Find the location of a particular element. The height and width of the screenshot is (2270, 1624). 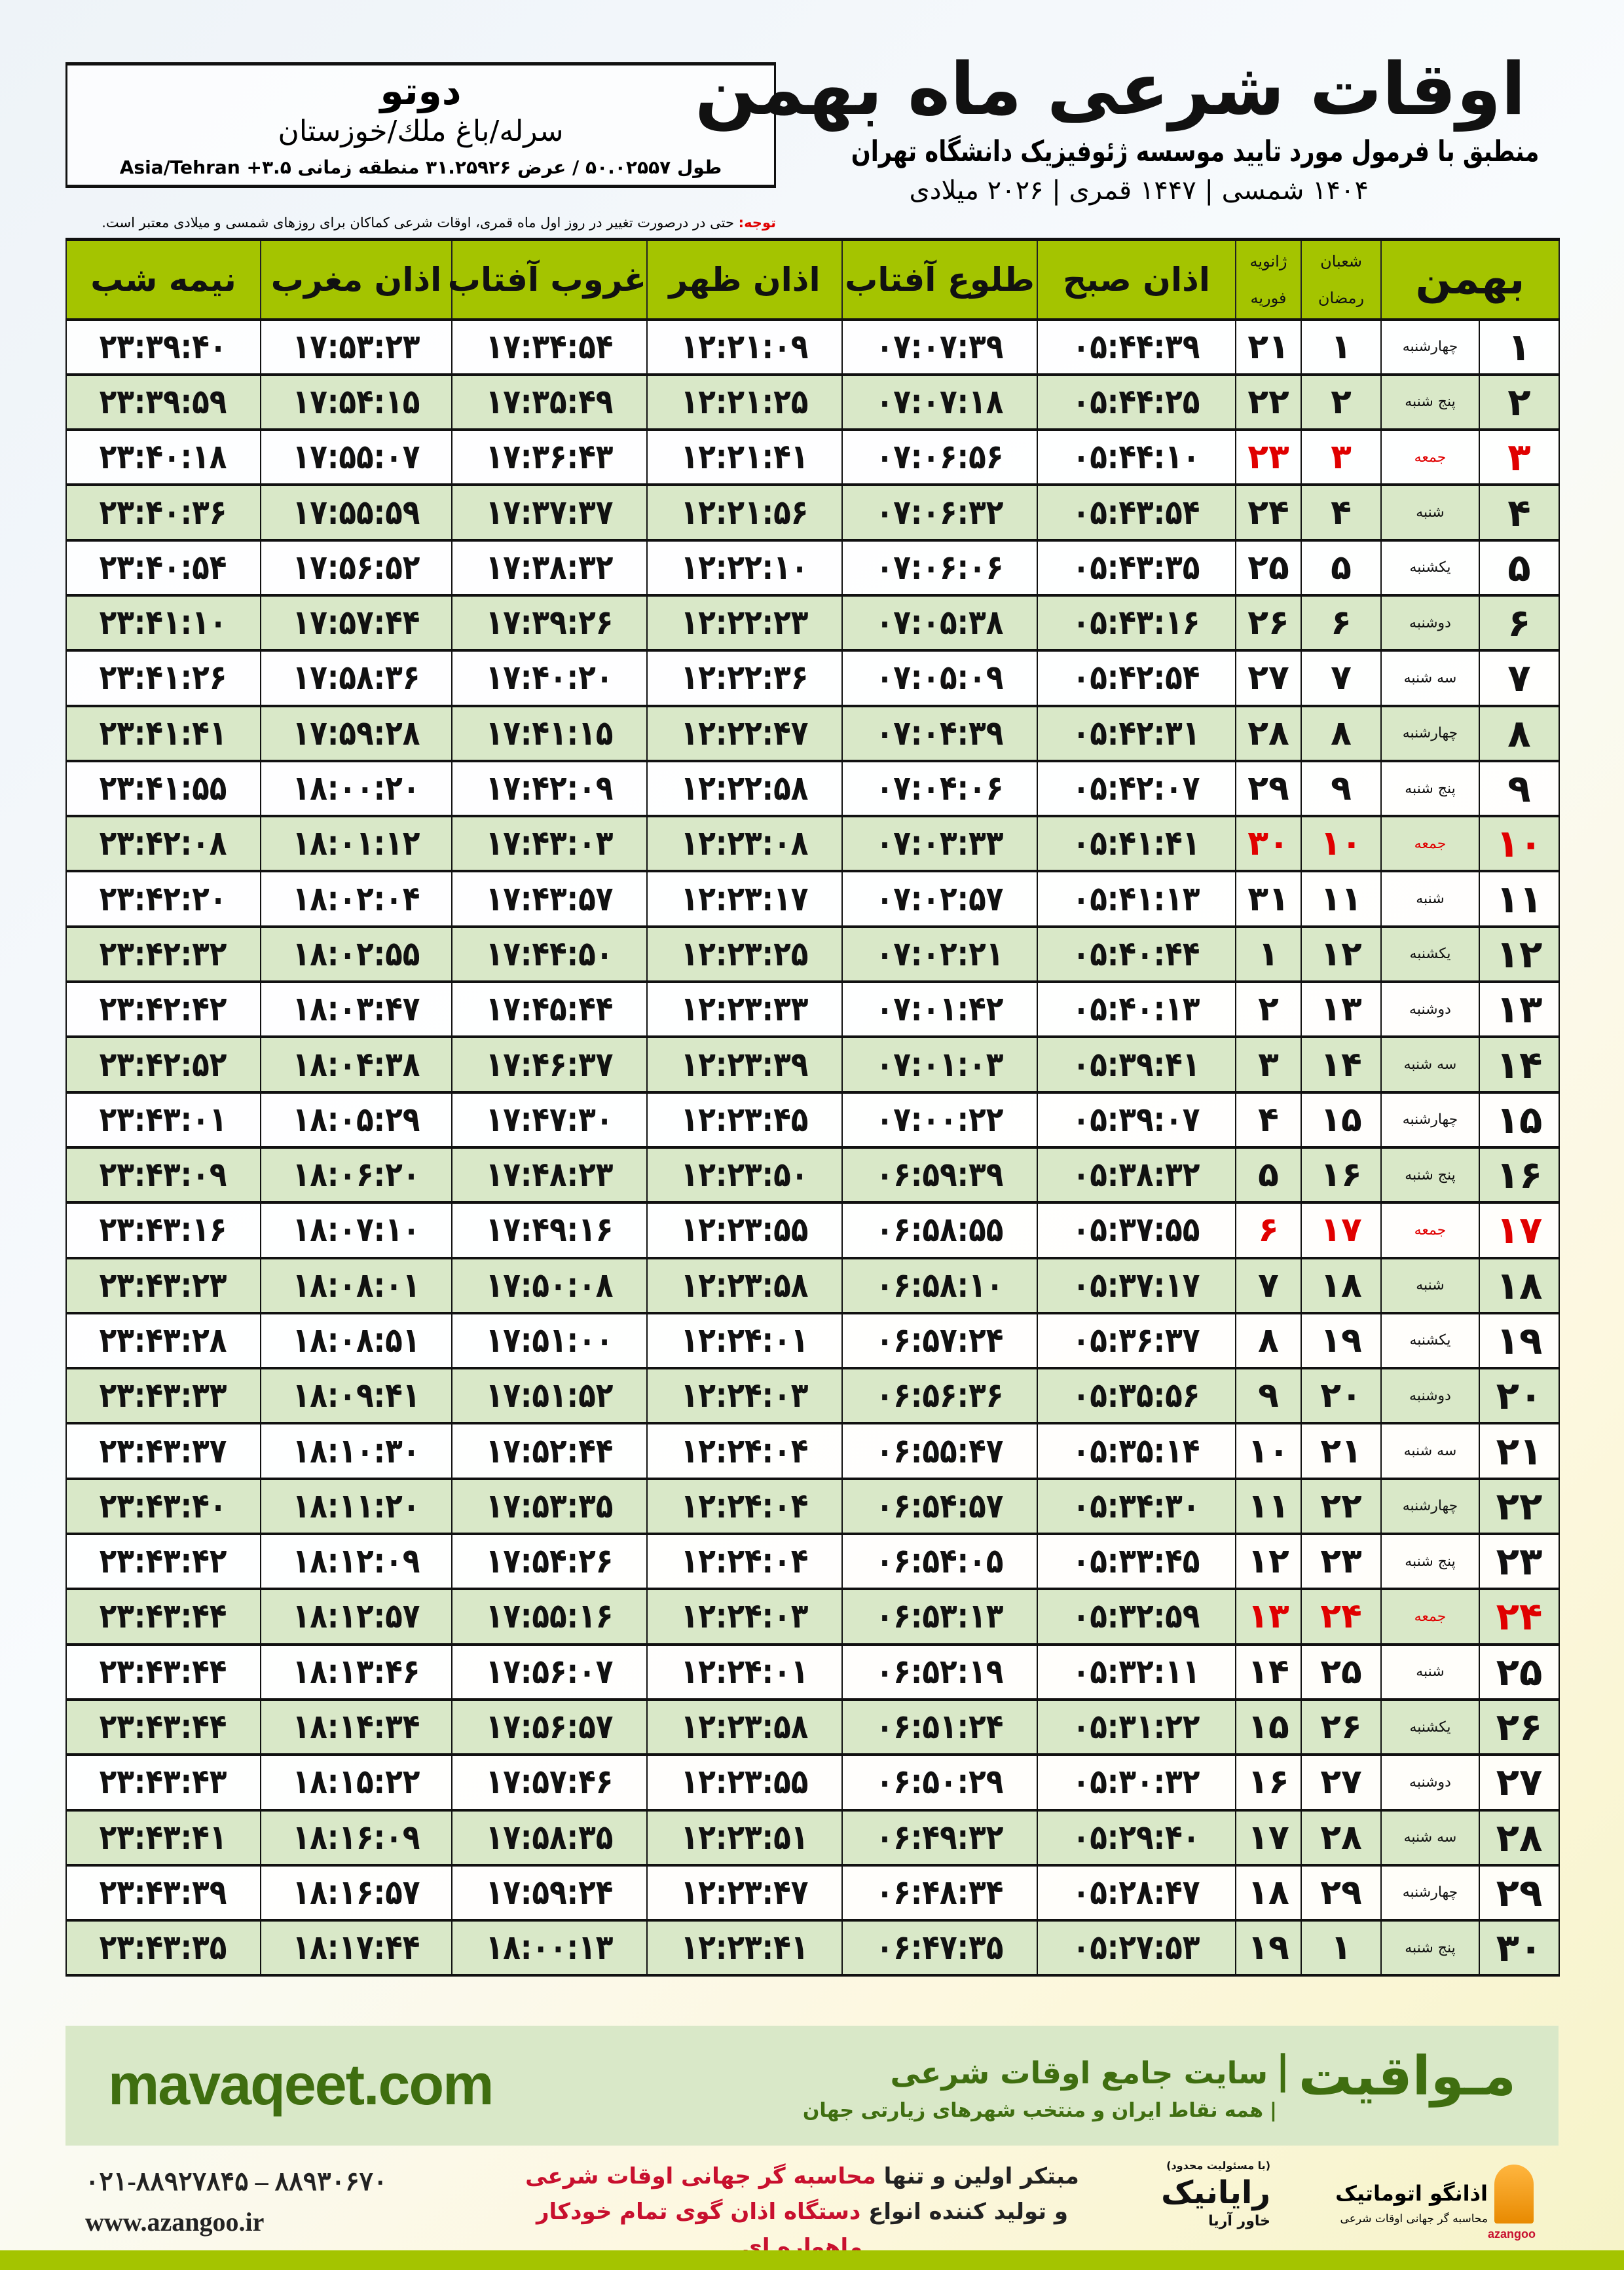

time-value: ۰۵:۳۷:۱۷ is located at coordinates (1136, 1285).